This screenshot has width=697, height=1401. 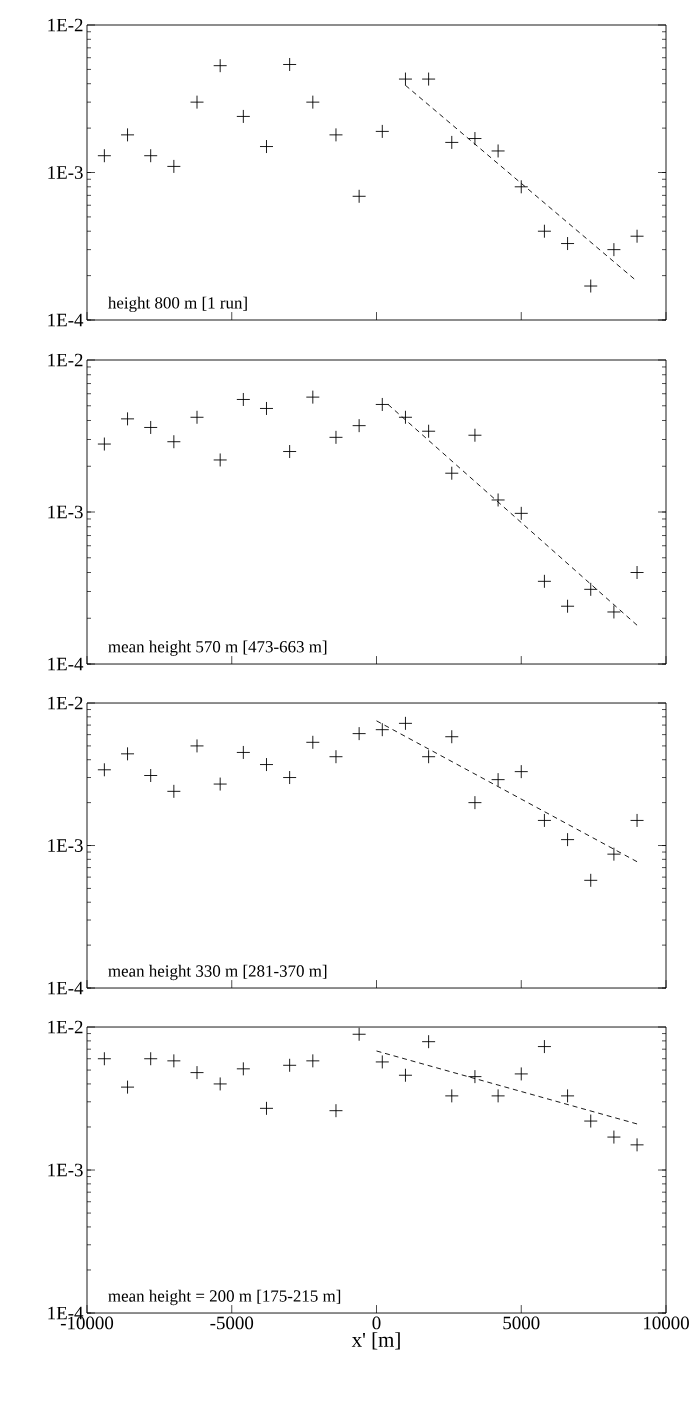 What do you see at coordinates (376, 1323) in the screenshot?
I see `x-tick-label: 0` at bounding box center [376, 1323].